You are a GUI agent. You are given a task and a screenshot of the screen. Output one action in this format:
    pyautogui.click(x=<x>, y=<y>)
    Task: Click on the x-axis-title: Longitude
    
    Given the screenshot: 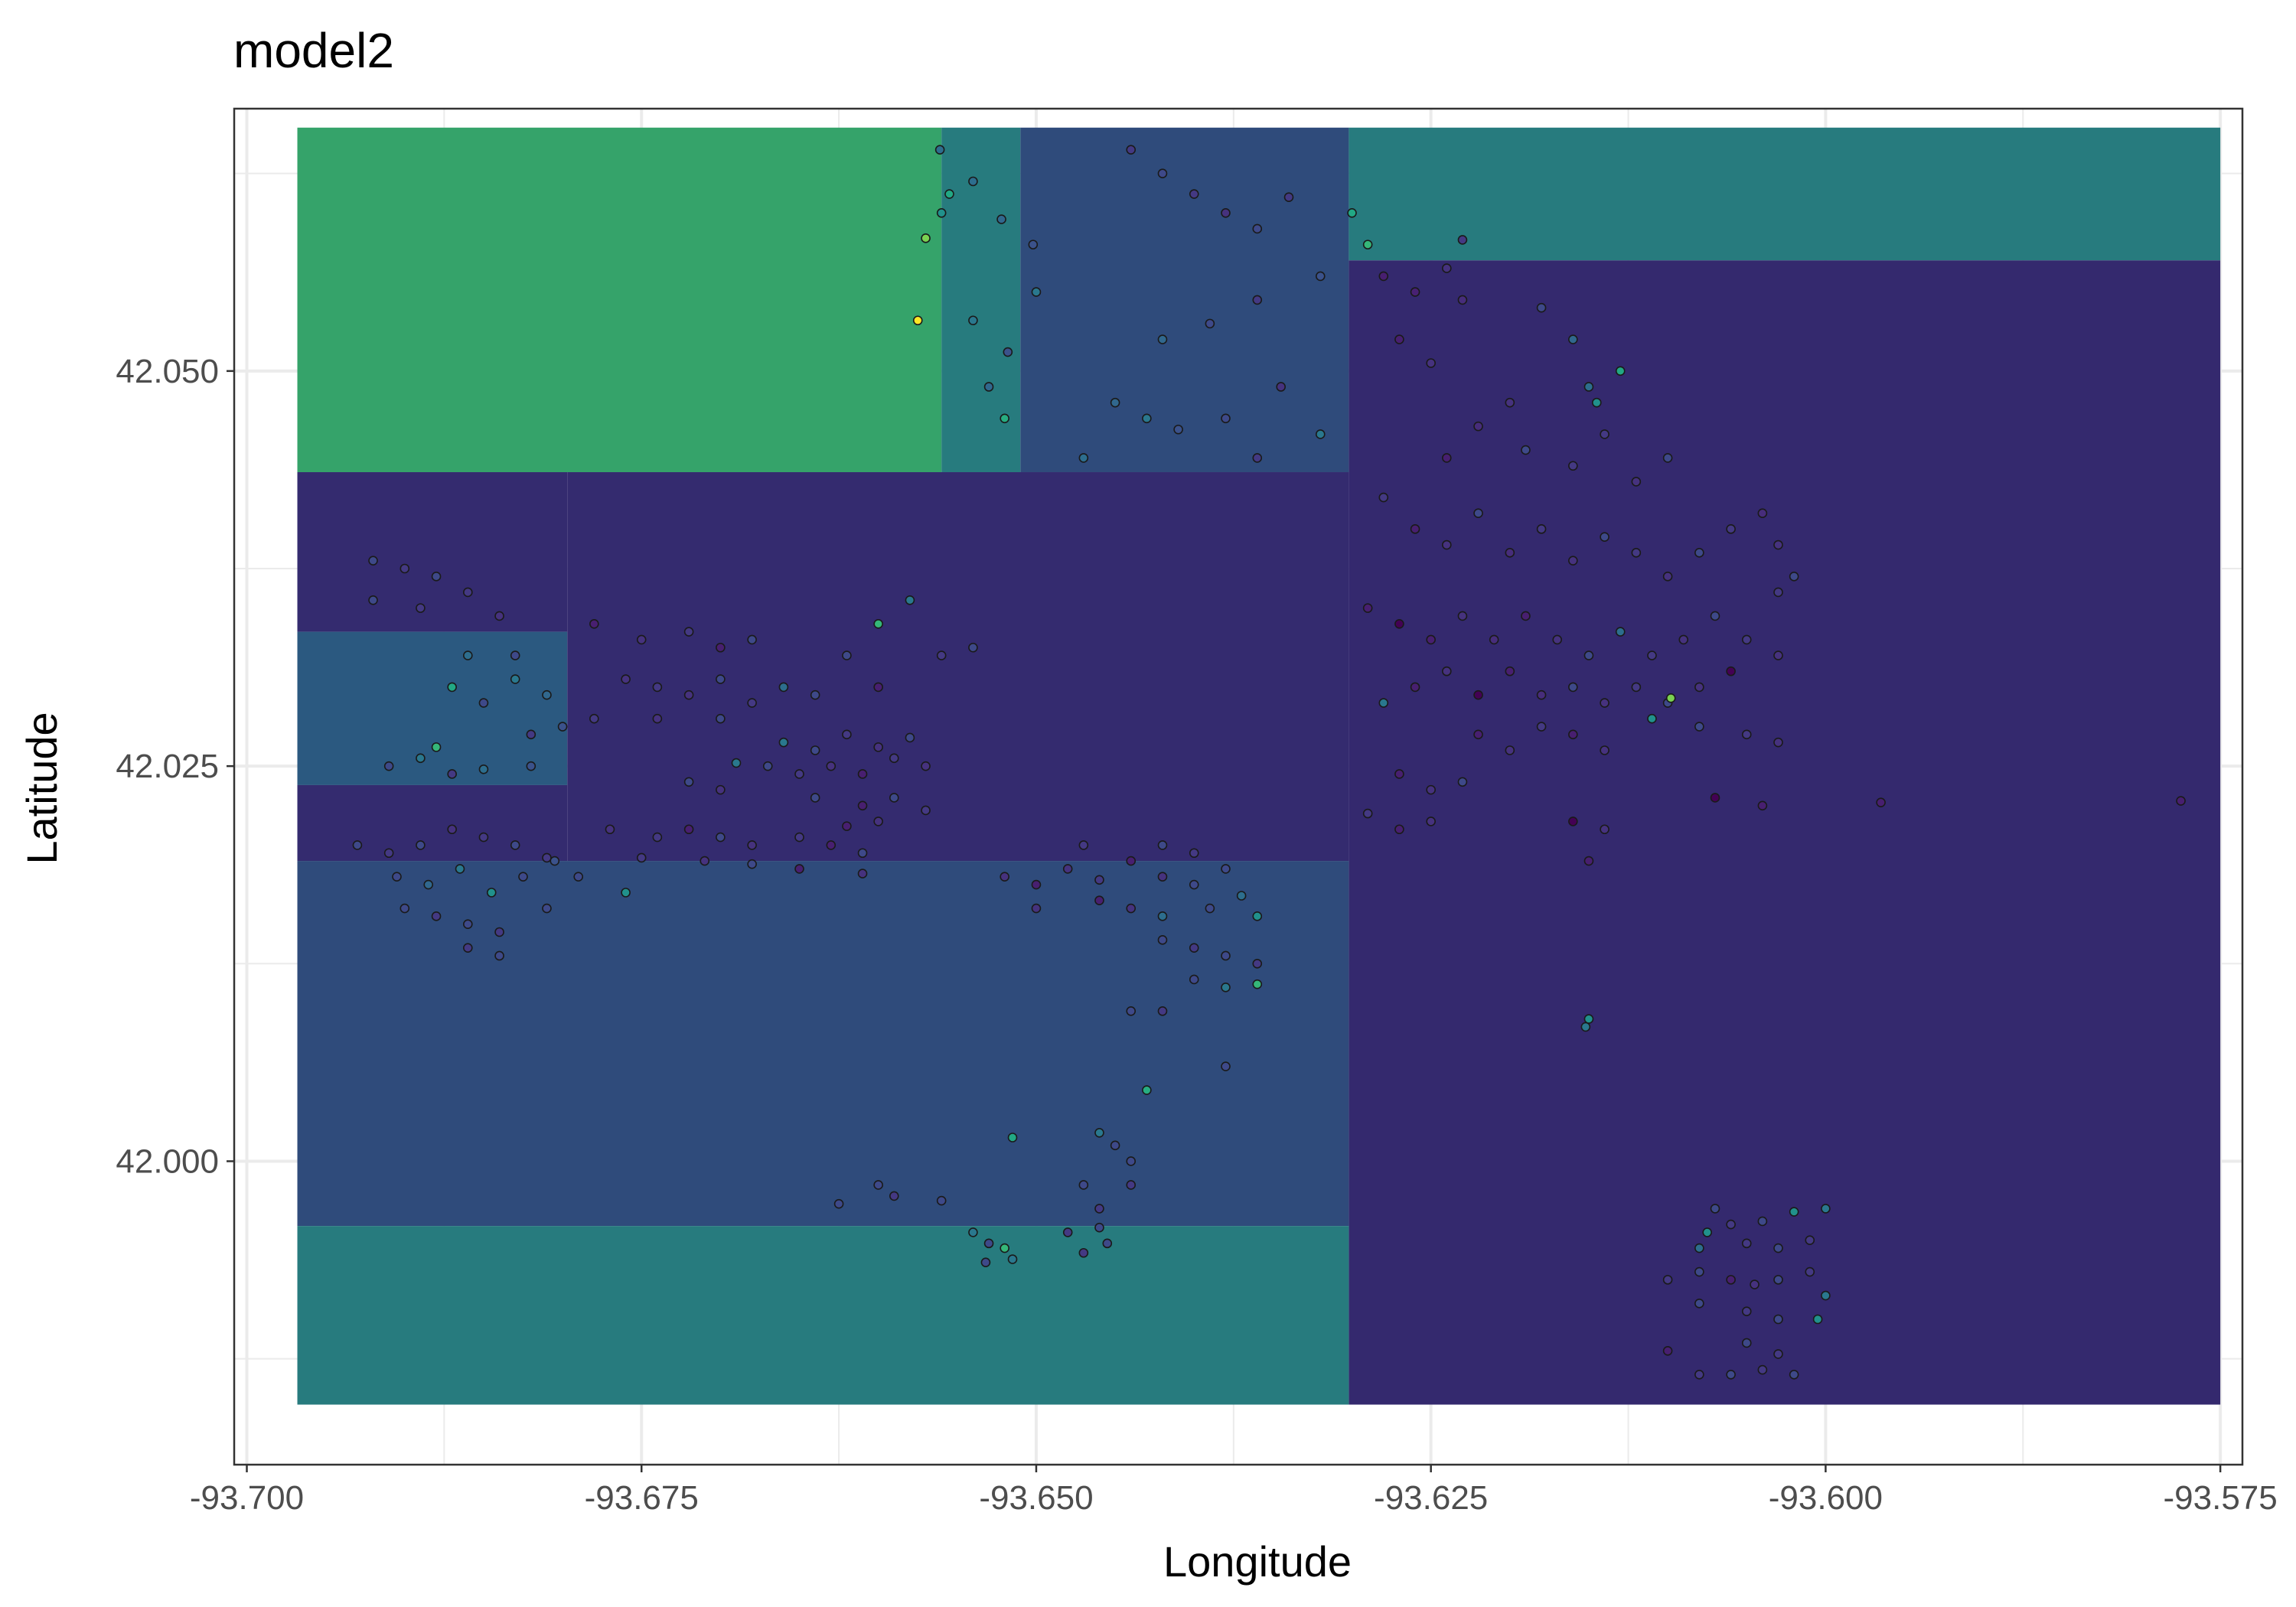 What is the action you would take?
    pyautogui.click(x=1257, y=1561)
    